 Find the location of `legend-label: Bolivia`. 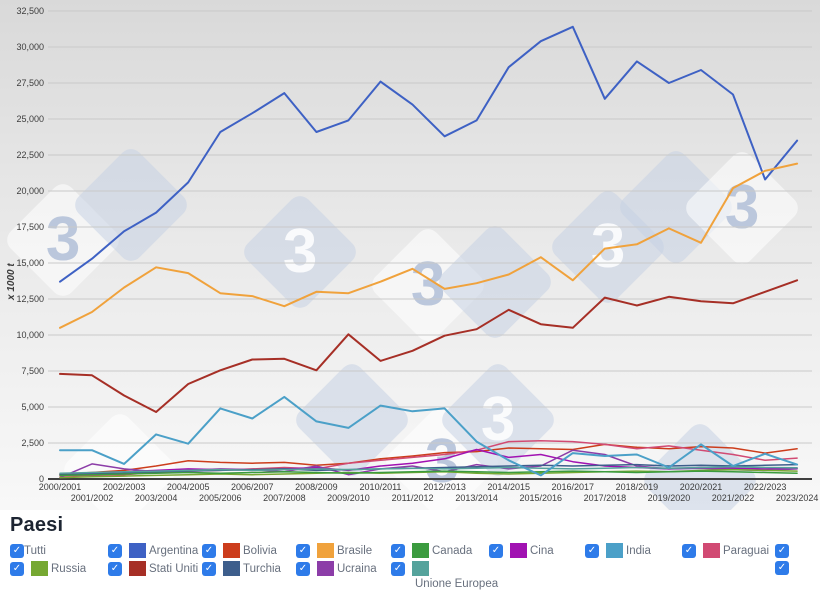

legend-label: Bolivia is located at coordinates (260, 551).